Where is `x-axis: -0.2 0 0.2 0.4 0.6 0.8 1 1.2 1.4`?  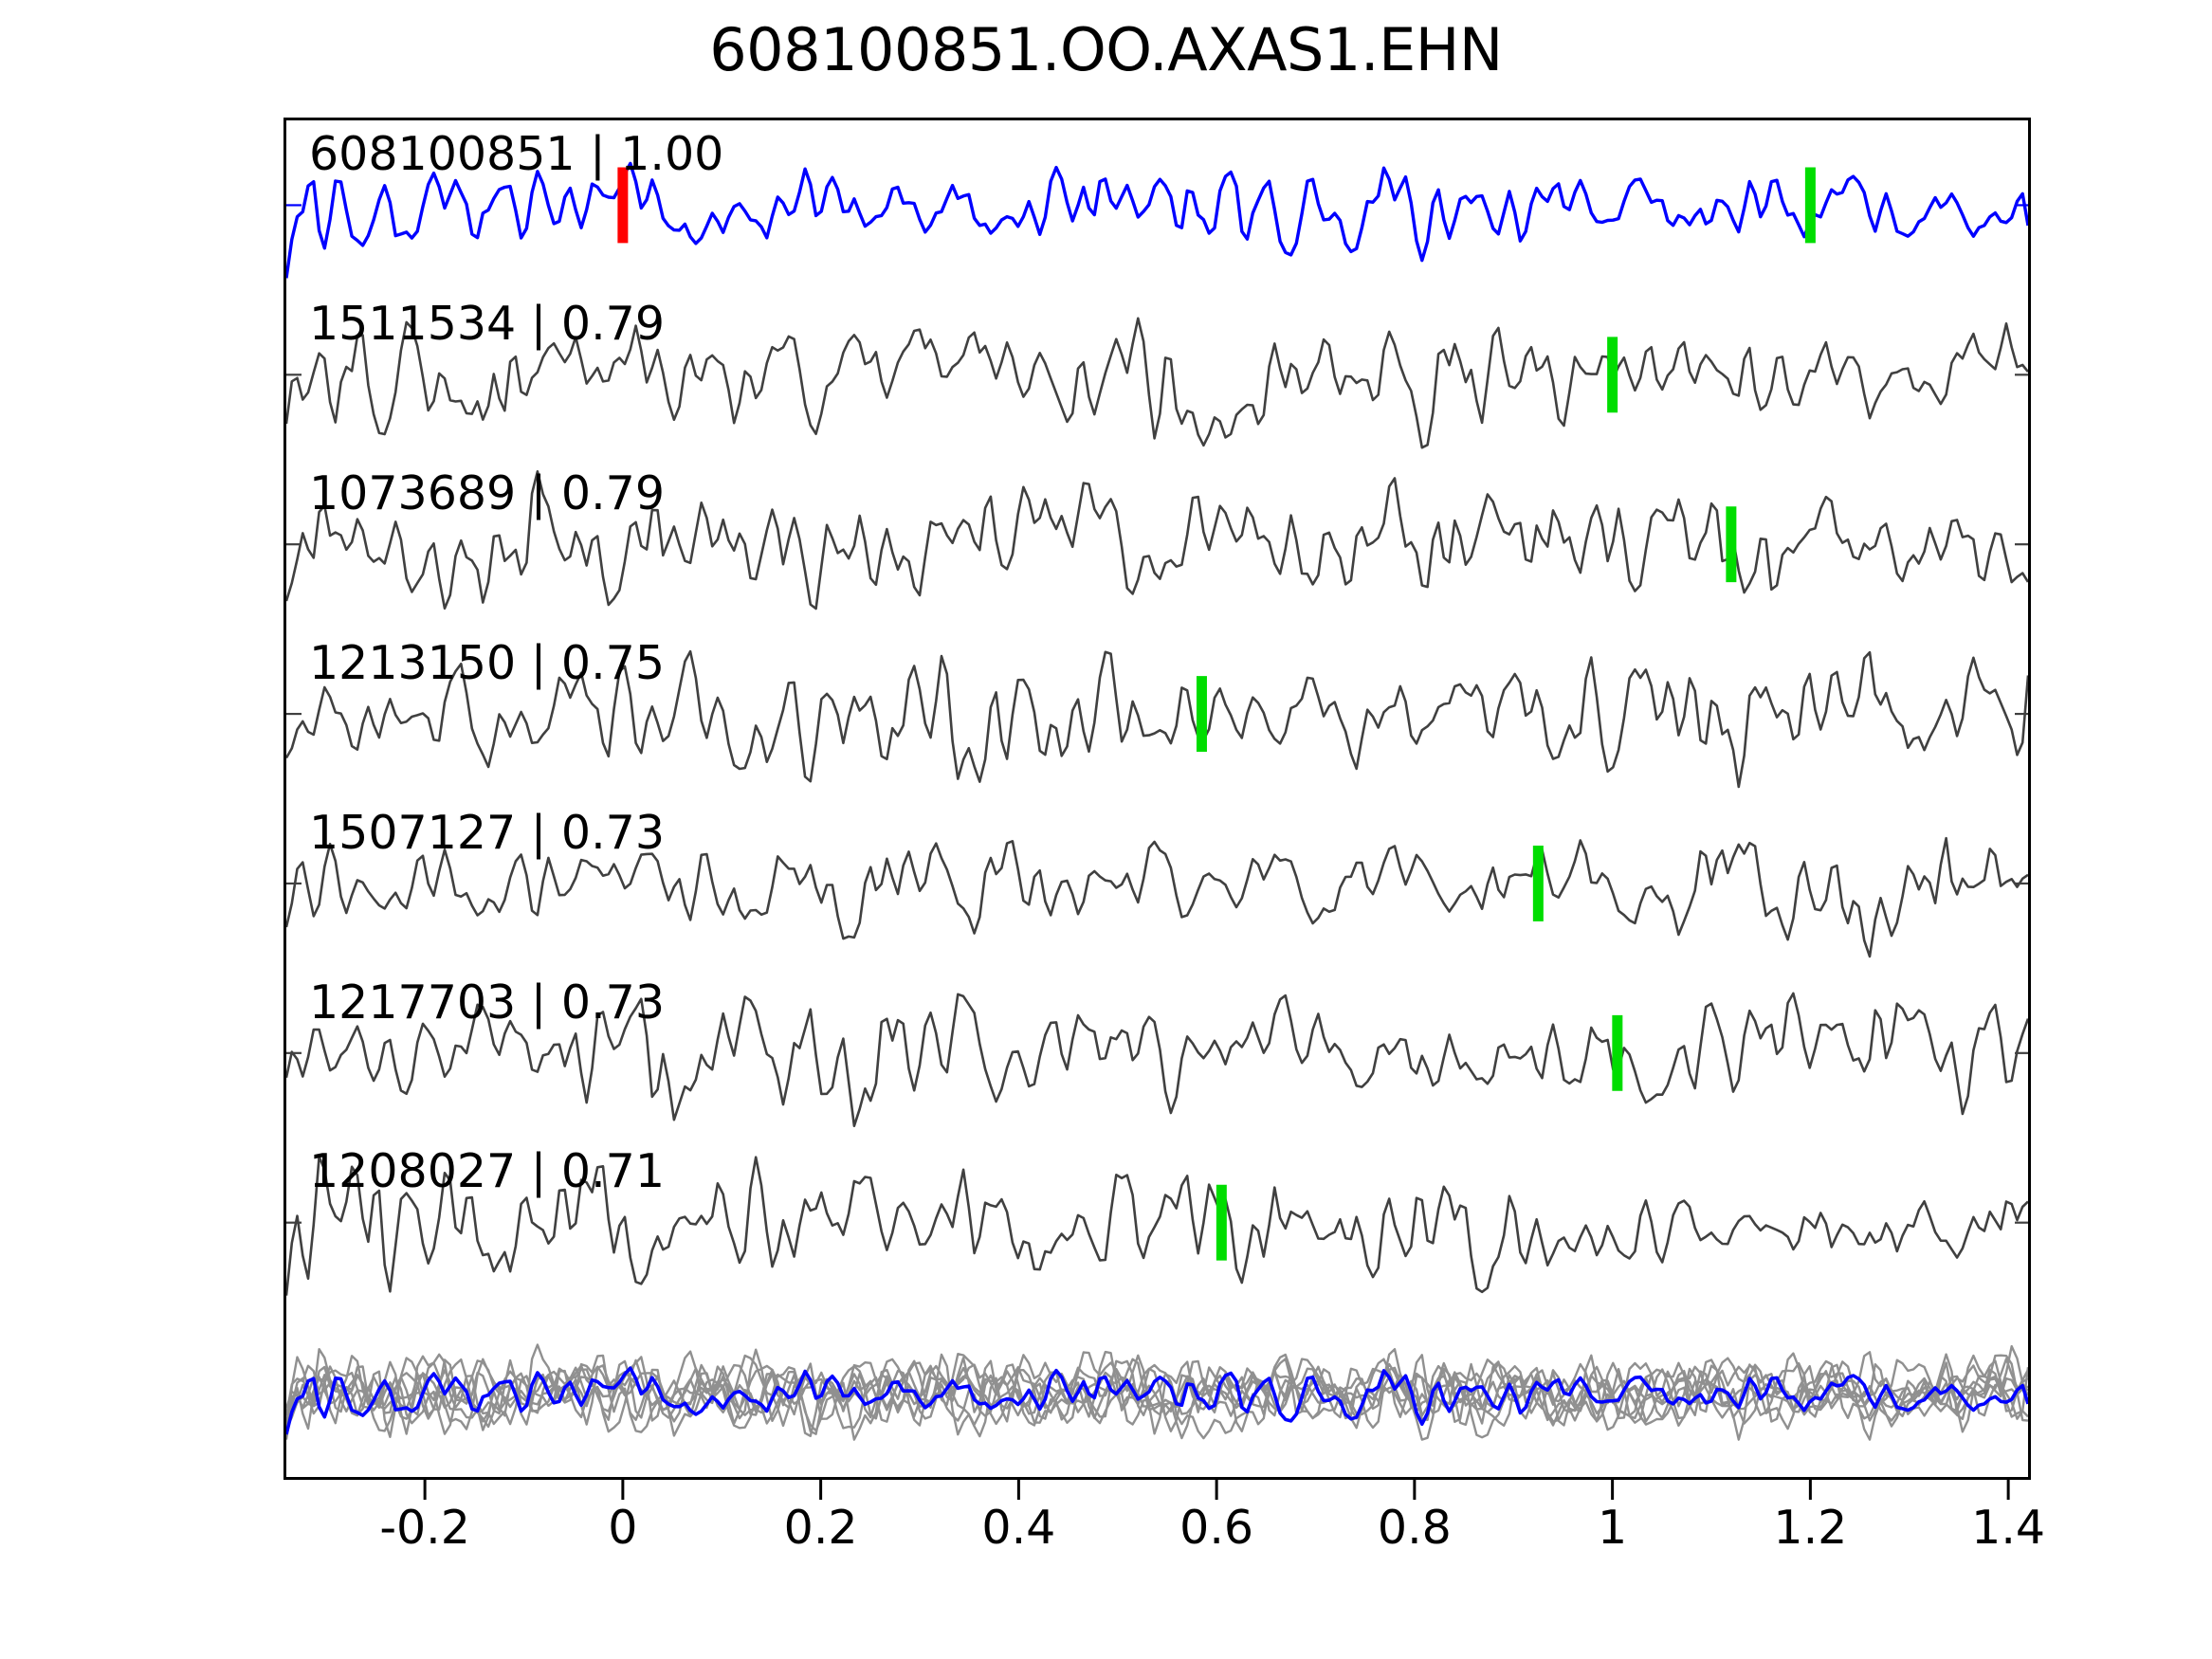
x-axis: -0.2 0 0.2 0.4 0.6 0.8 1 1.2 1.4 is located at coordinates (1164, 1537).